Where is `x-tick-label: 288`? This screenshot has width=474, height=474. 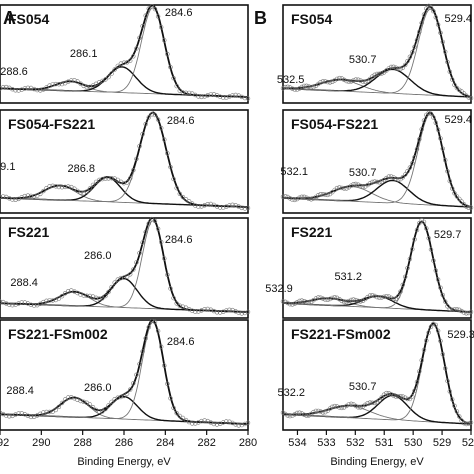
x-tick-label: 288 is located at coordinates (82, 443).